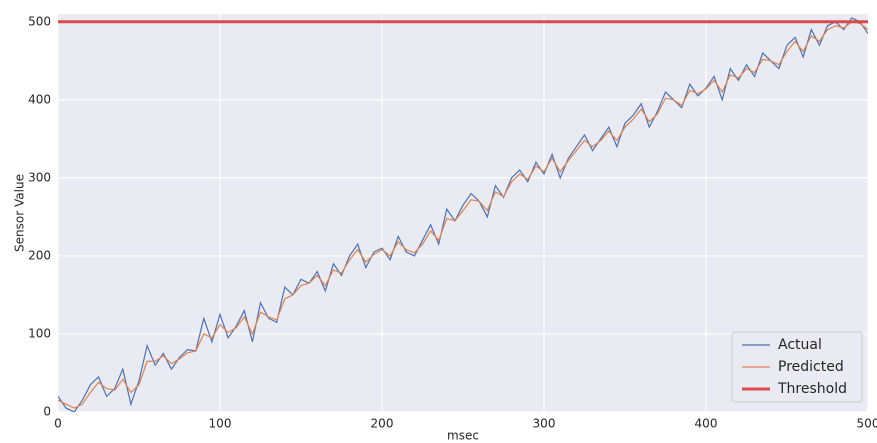 The width and height of the screenshot is (877, 443). What do you see at coordinates (47, 412) in the screenshot?
I see `y-tick-label: 0` at bounding box center [47, 412].